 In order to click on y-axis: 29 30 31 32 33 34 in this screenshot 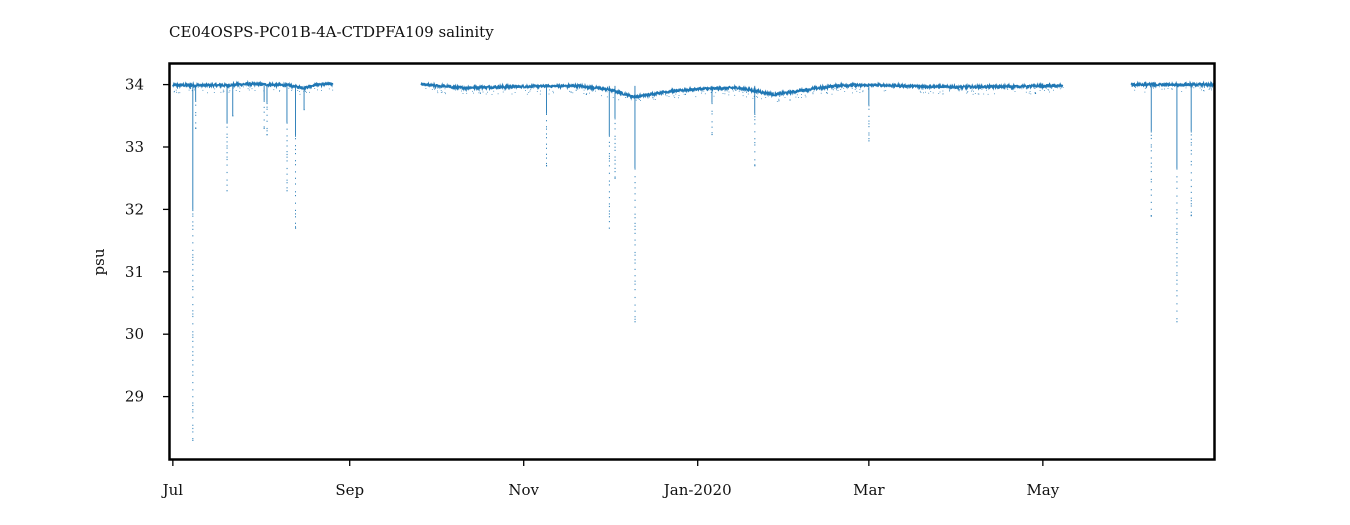, I will do `click(147, 241)`.